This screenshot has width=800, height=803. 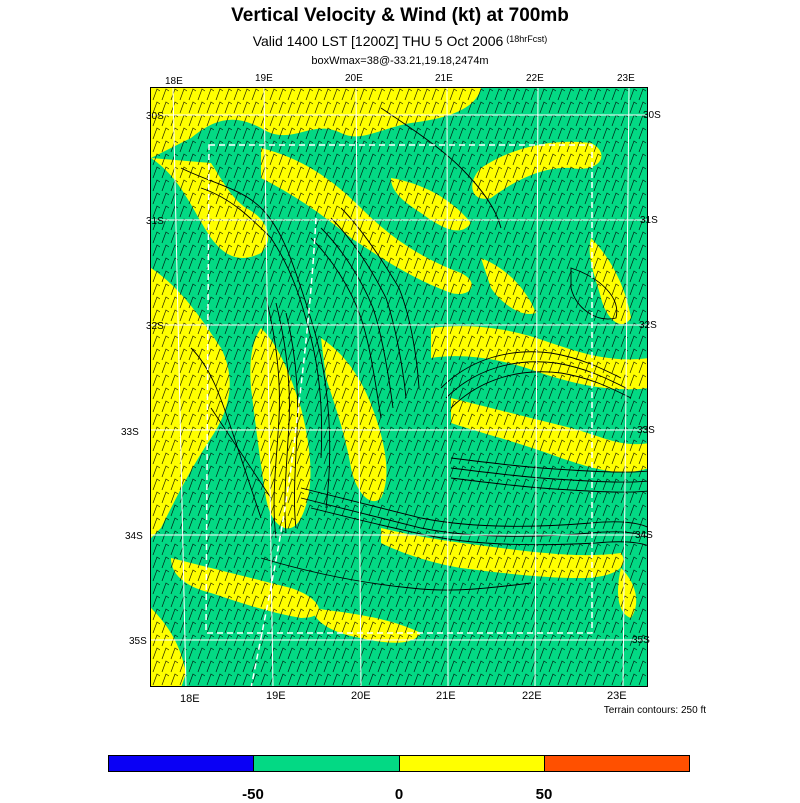 What do you see at coordinates (446, 696) in the screenshot?
I see `bottom-lon-label: 21E` at bounding box center [446, 696].